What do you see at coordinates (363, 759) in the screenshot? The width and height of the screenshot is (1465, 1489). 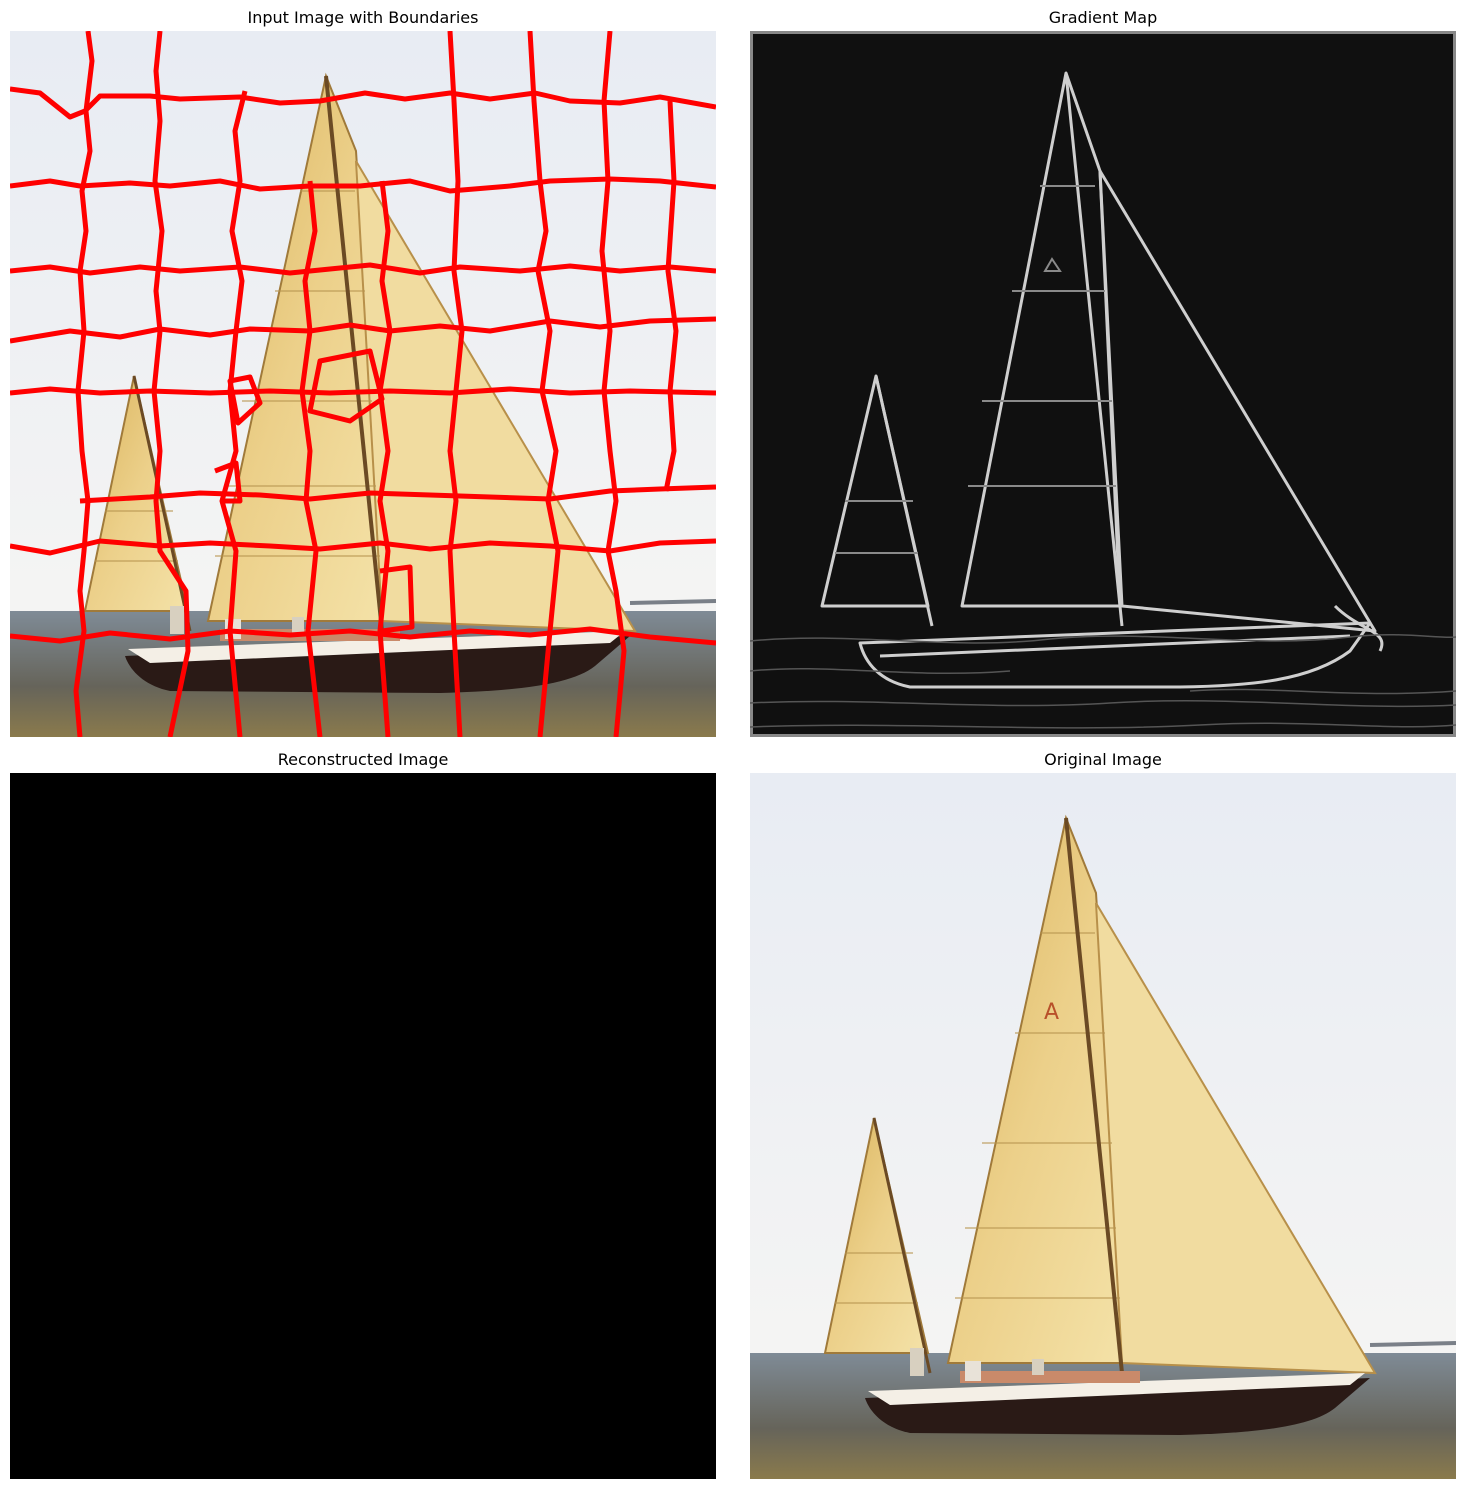 I see `panel-title-reconstructed: Reconstructed Image` at bounding box center [363, 759].